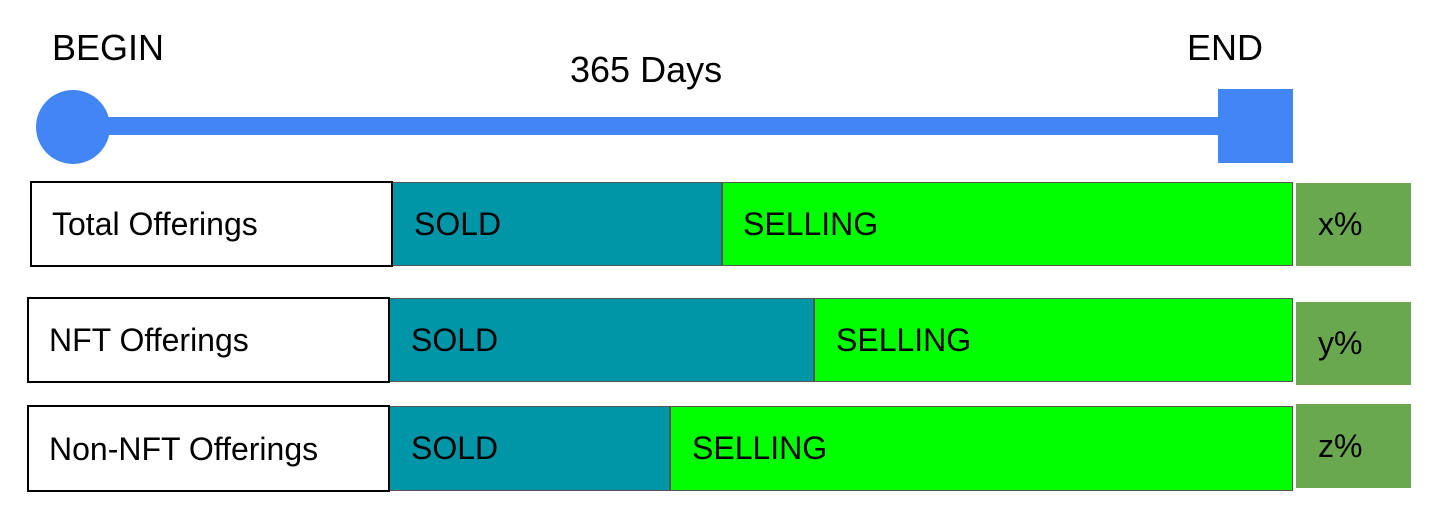 Image resolution: width=1444 pixels, height=520 pixels. Describe the element at coordinates (108, 47) in the screenshot. I see `timeline-begin-label: BEGIN` at that location.